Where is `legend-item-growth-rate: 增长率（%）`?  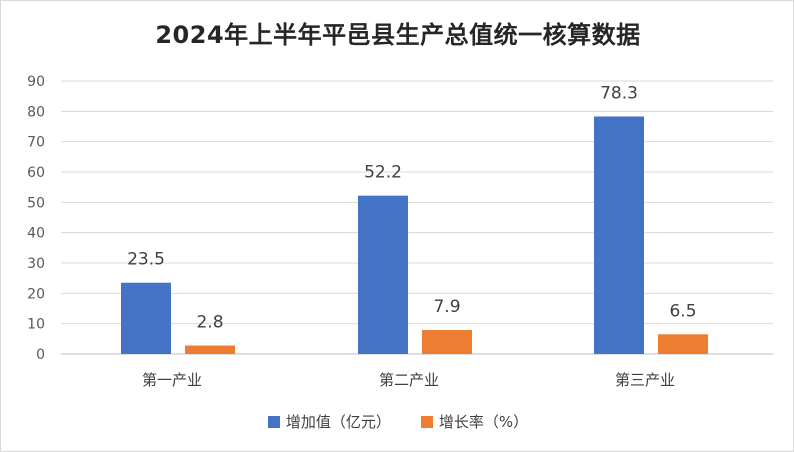 legend-item-growth-rate: 增长率（%） is located at coordinates (474, 421).